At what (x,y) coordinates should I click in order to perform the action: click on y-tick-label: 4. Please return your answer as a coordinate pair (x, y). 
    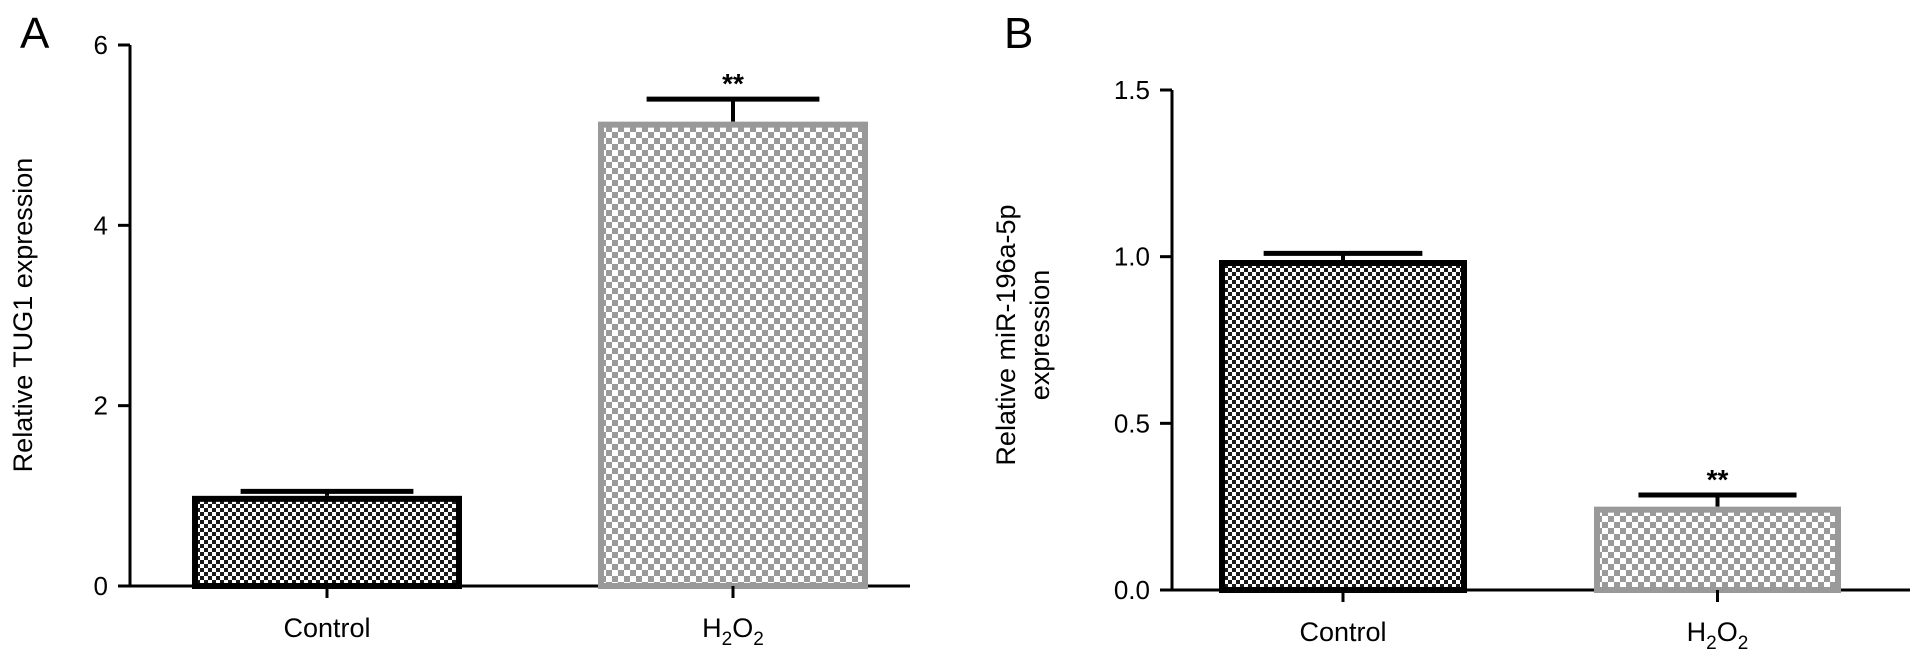
    Looking at the image, I should click on (101, 225).